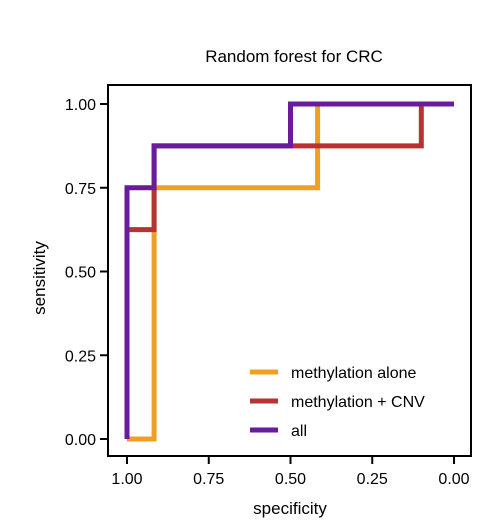 The width and height of the screenshot is (487, 527). Describe the element at coordinates (80, 189) in the screenshot. I see `y-tick-label: 0.75` at that location.